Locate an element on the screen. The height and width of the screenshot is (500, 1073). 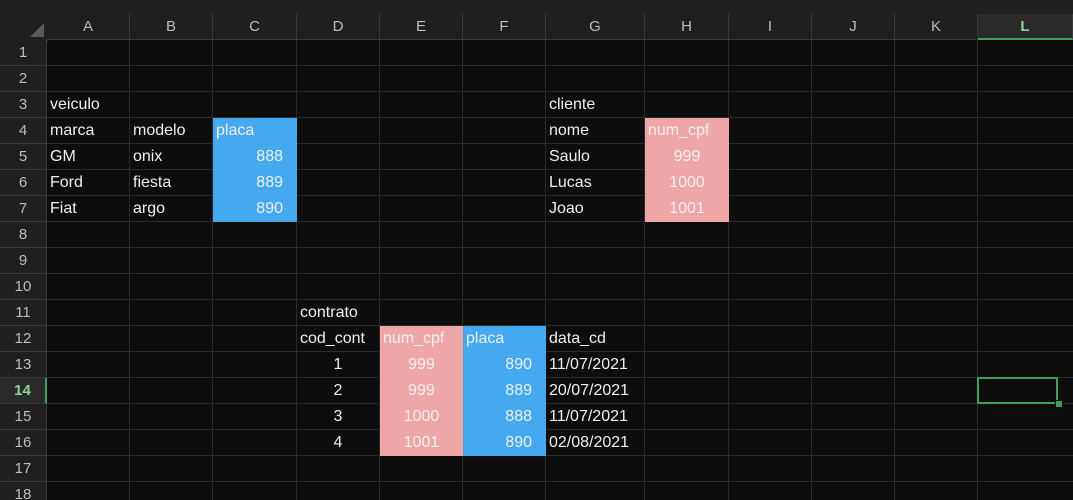
row-header-12: 12 is located at coordinates (23, 339).